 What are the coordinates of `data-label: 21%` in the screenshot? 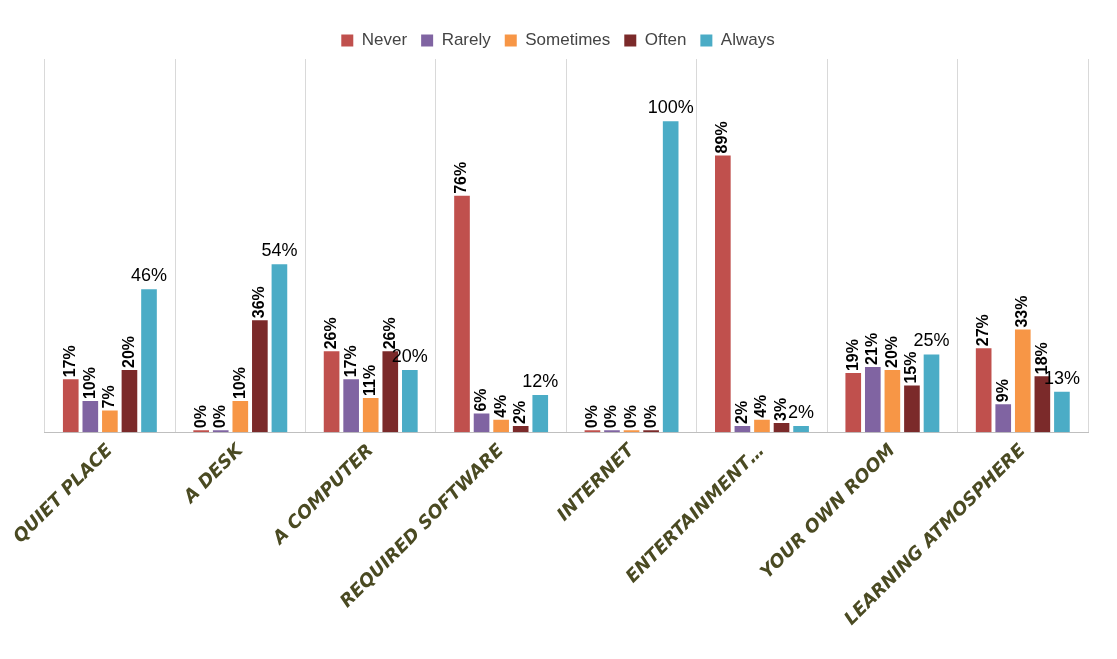 It's located at (872, 348).